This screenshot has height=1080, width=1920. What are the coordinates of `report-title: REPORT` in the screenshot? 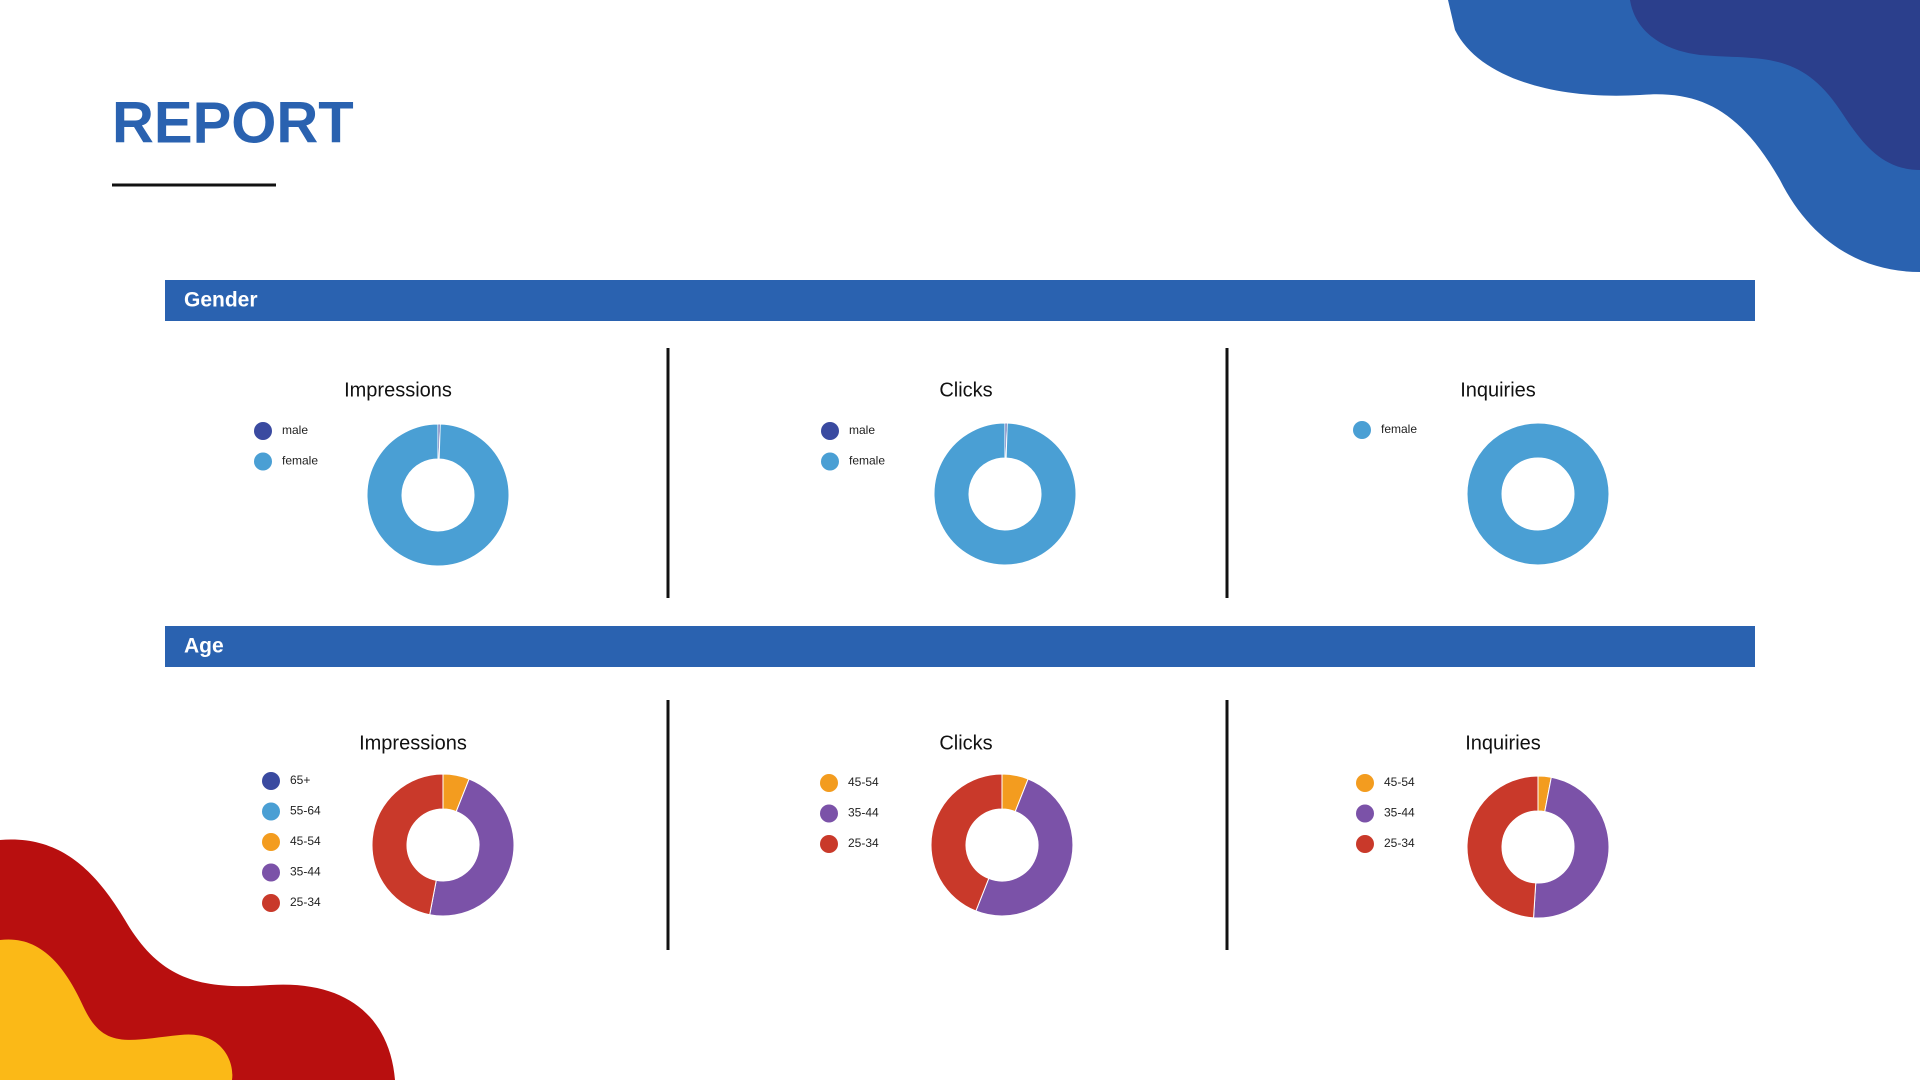 It's located at (233, 122).